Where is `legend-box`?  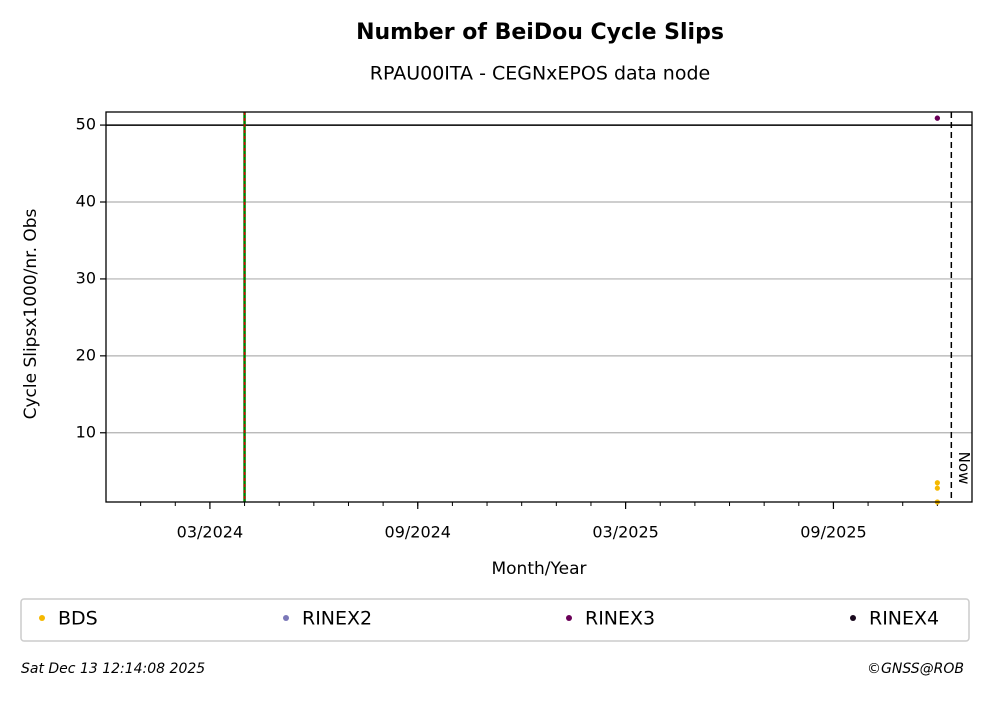
legend-box is located at coordinates (495, 620).